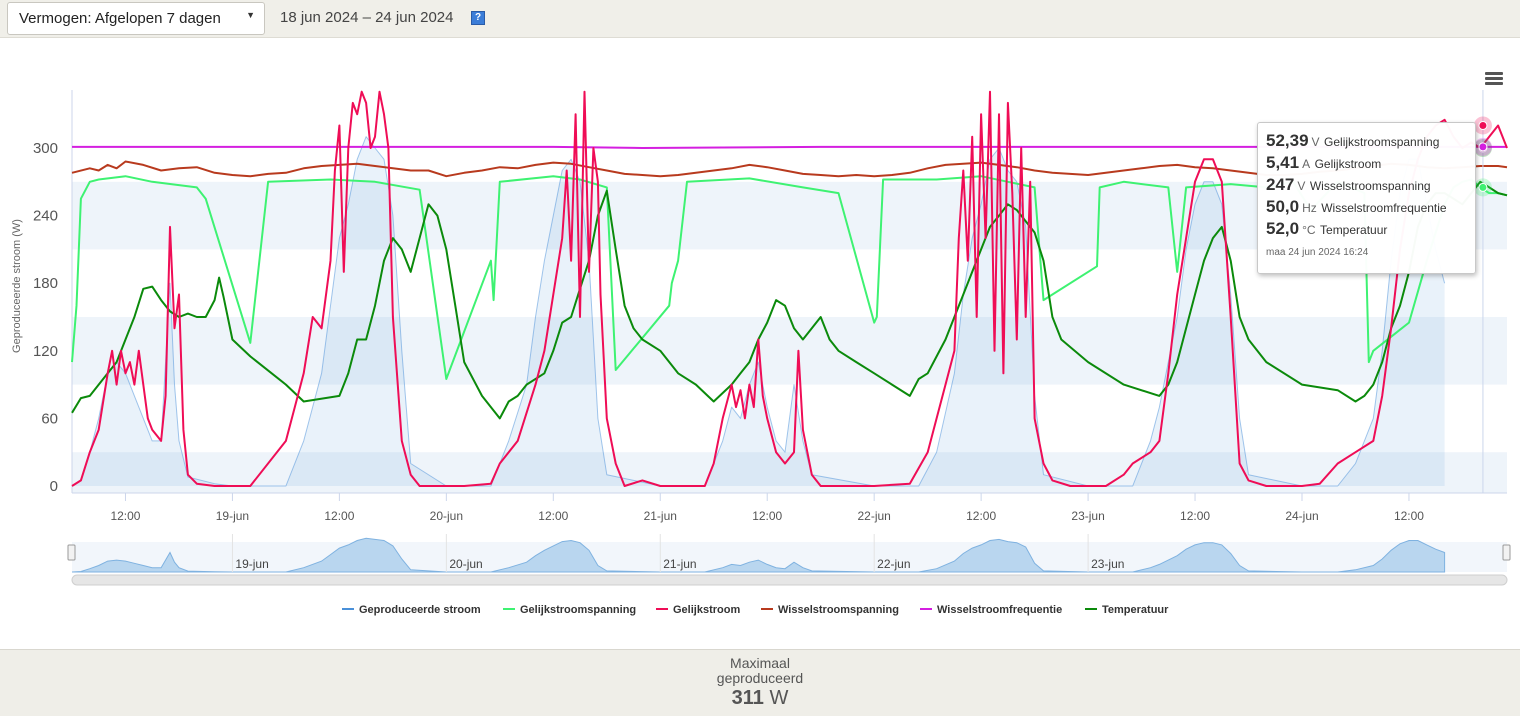 The width and height of the screenshot is (1520, 716). Describe the element at coordinates (45, 148) in the screenshot. I see `y-tick-label: 300` at that location.